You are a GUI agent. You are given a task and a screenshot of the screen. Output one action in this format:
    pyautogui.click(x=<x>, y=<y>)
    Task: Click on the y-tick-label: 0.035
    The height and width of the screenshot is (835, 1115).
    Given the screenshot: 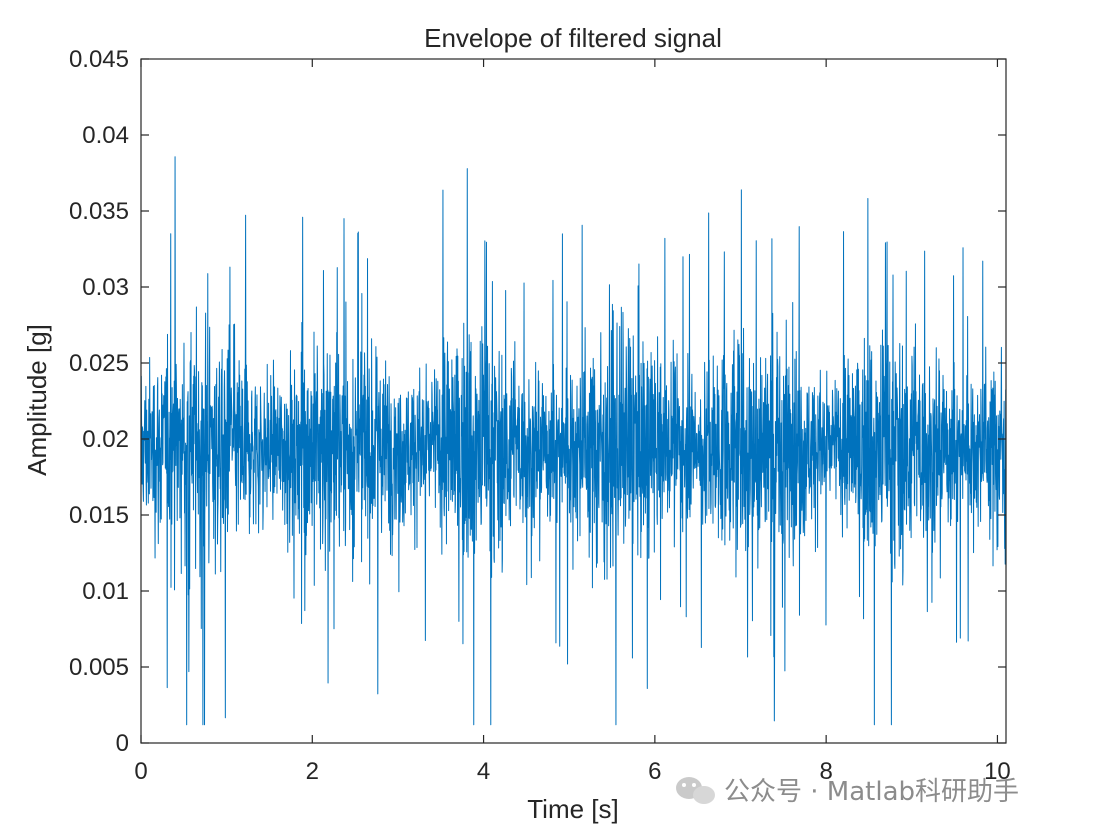 What is the action you would take?
    pyautogui.click(x=99, y=211)
    